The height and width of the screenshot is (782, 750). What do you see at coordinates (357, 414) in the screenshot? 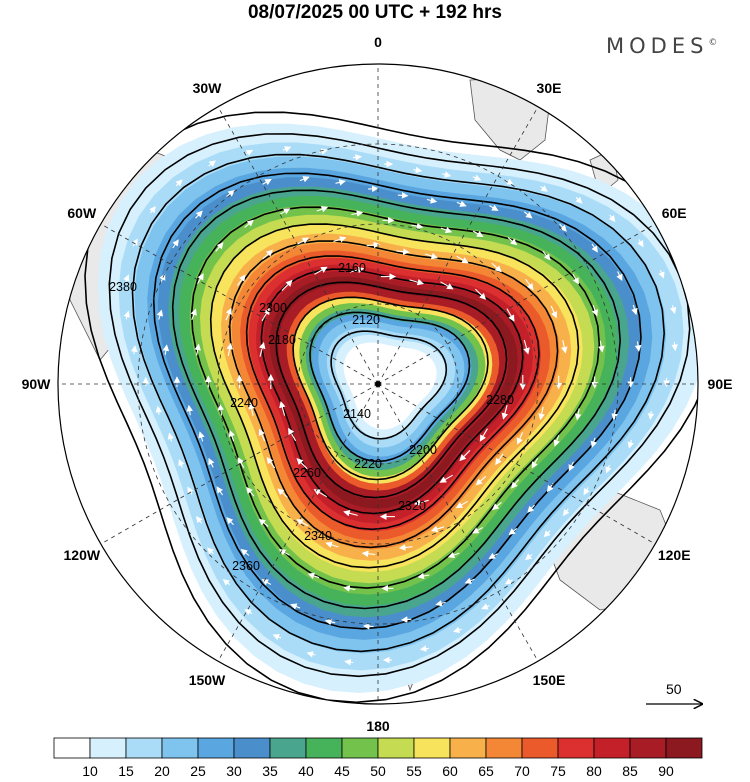
I see `contour-label: 2140` at bounding box center [357, 414].